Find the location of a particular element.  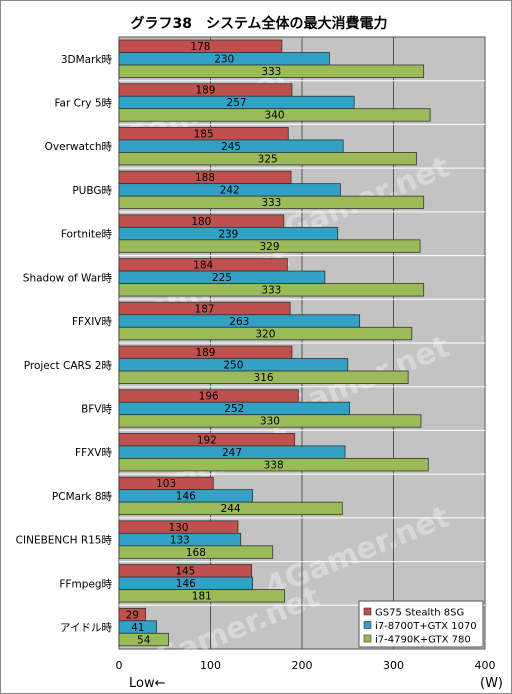

value-label: 225 is located at coordinates (222, 278).